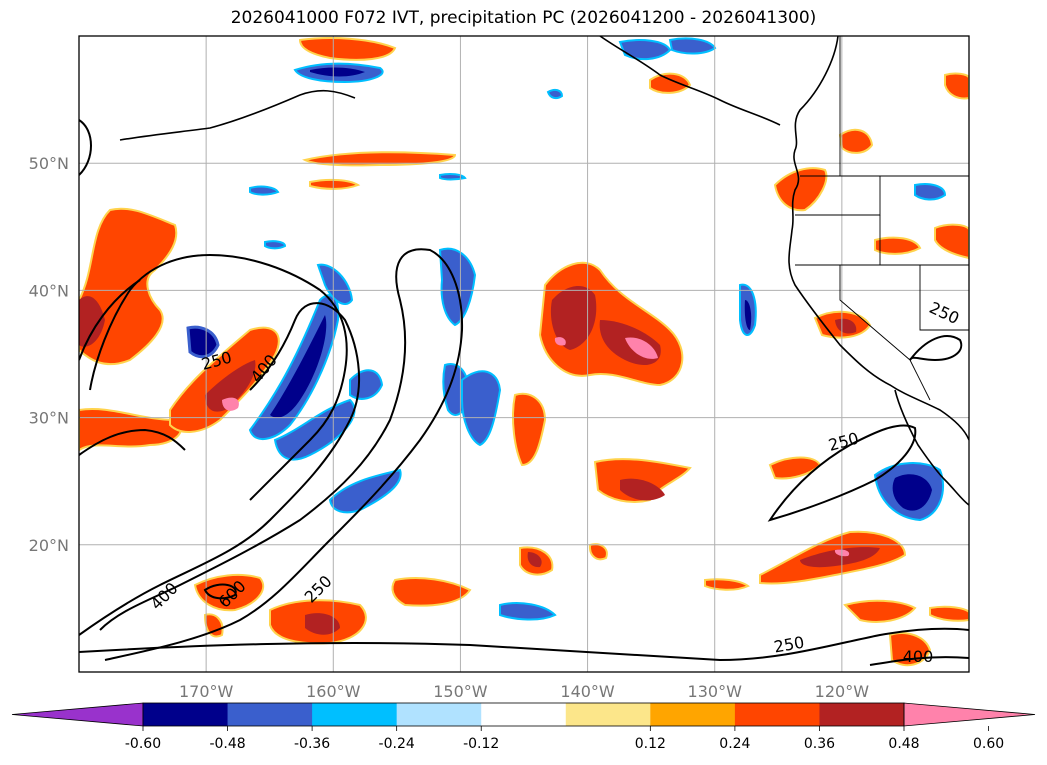 The width and height of the screenshot is (1047, 765). I want to click on lat-label: 40°N, so click(49, 290).